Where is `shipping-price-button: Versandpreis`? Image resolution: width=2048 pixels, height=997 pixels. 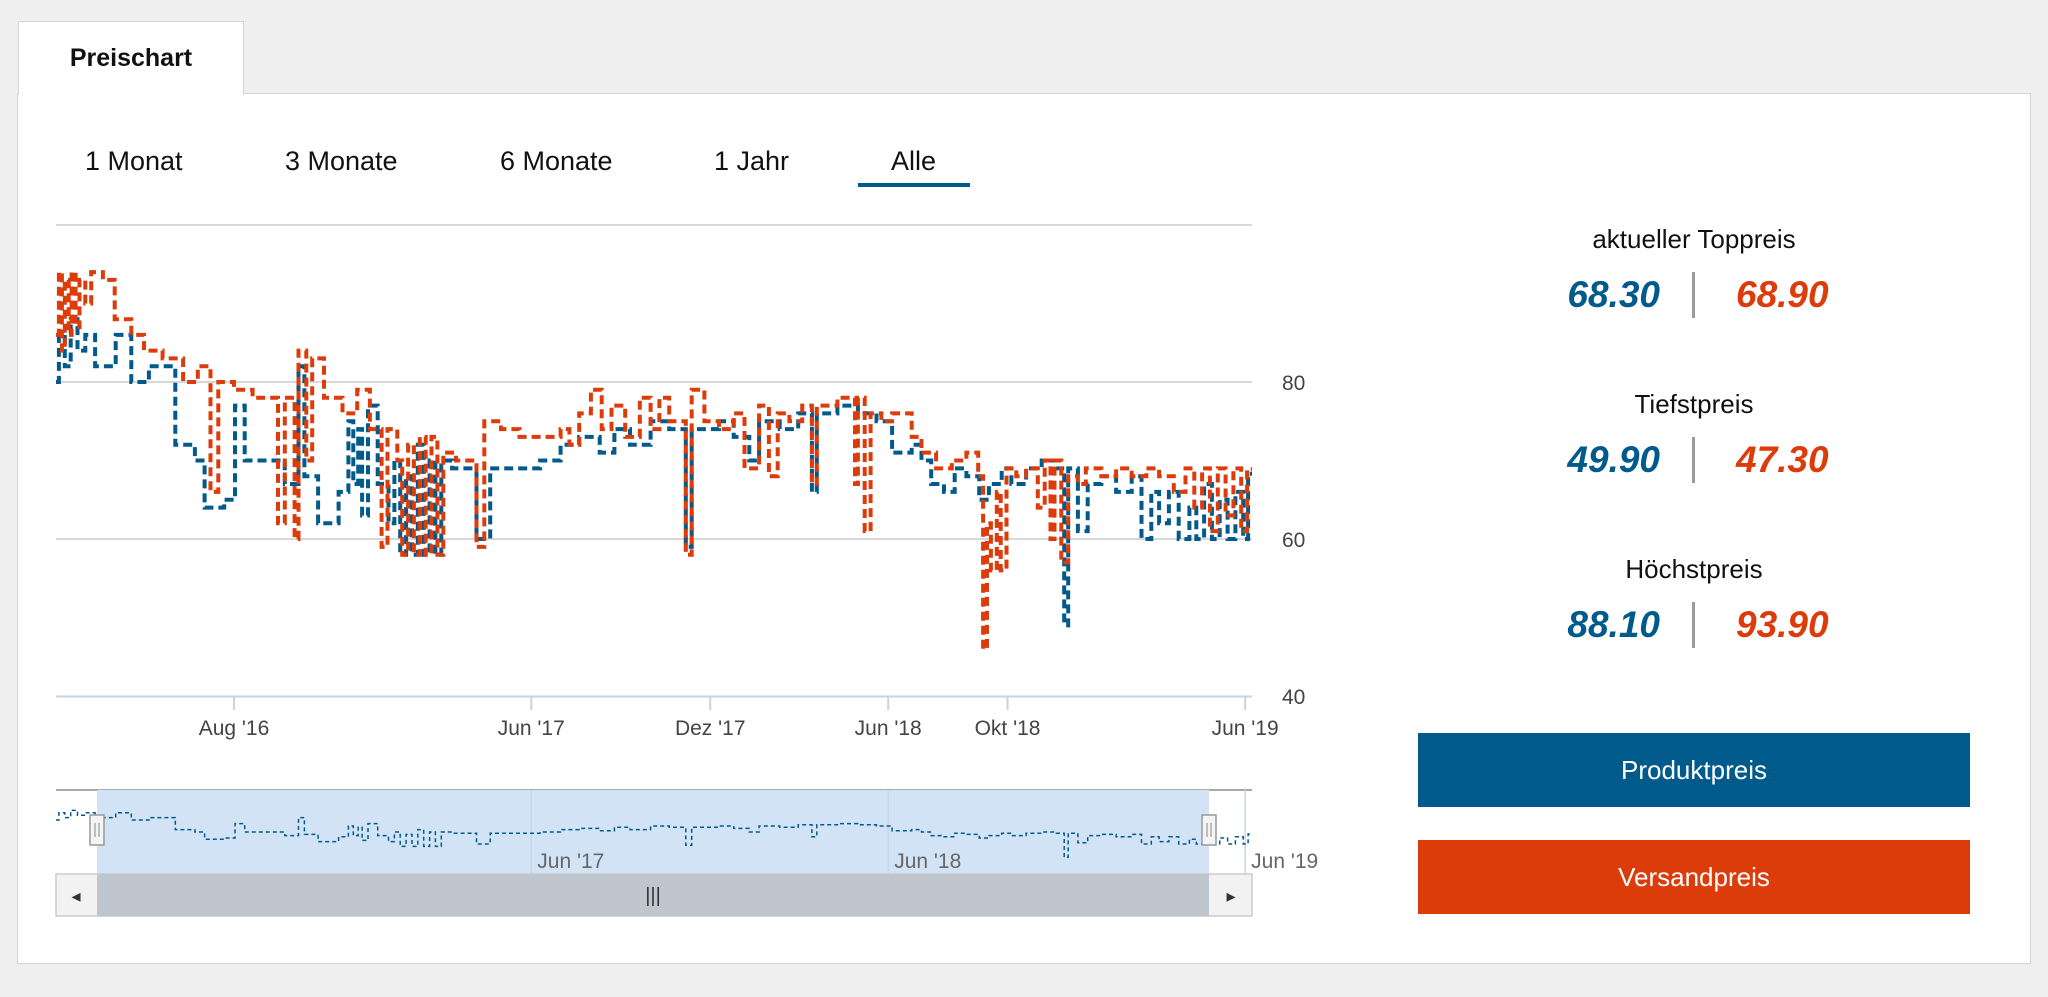
shipping-price-button: Versandpreis is located at coordinates (1694, 877).